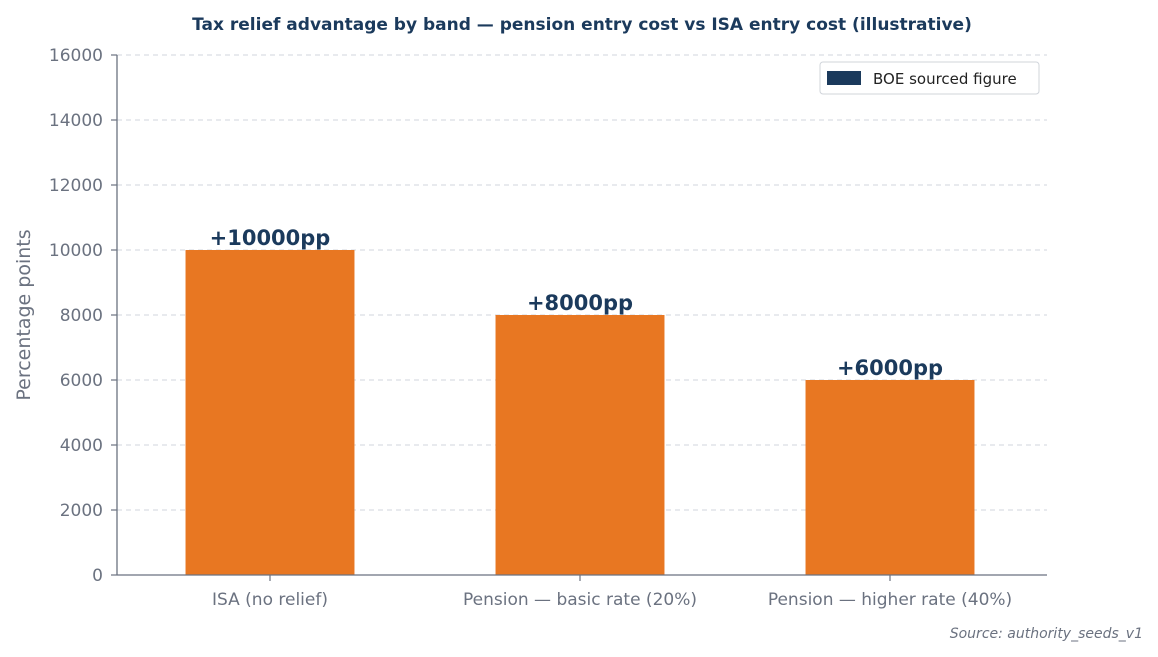 The image size is (1158, 657). Describe the element at coordinates (24, 314) in the screenshot. I see `y-axis-label: Percentage points` at that location.